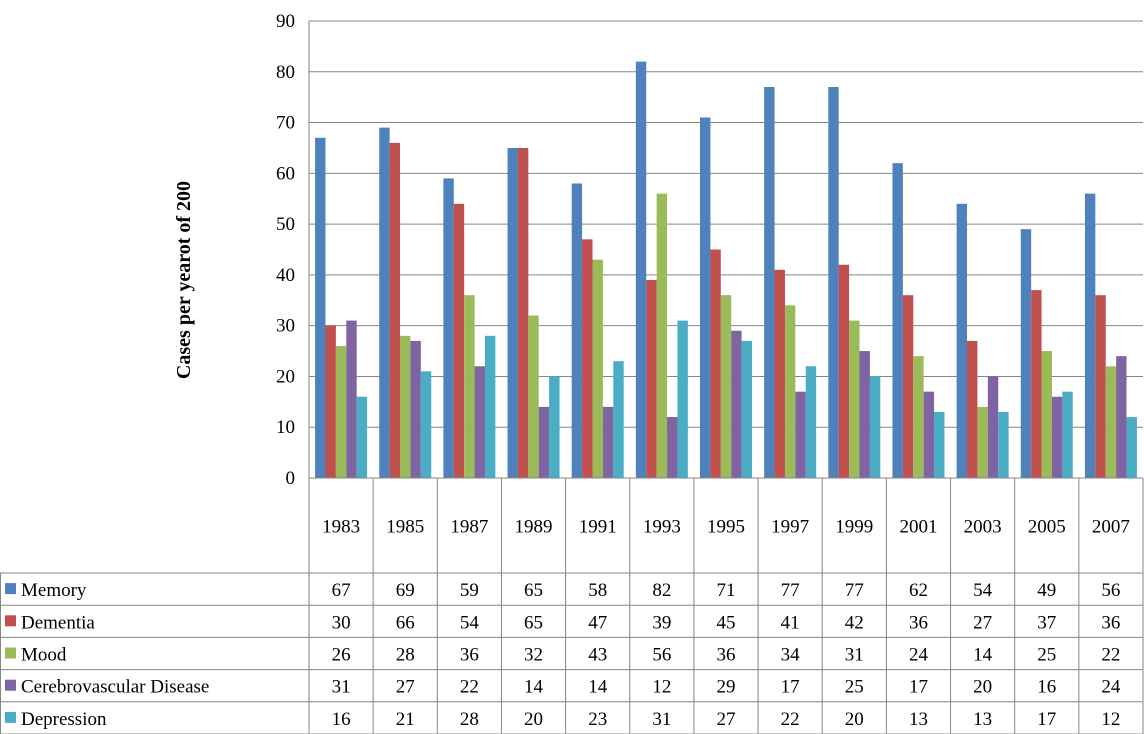 The image size is (1144, 734). I want to click on bar-depression-1989, so click(554, 427).